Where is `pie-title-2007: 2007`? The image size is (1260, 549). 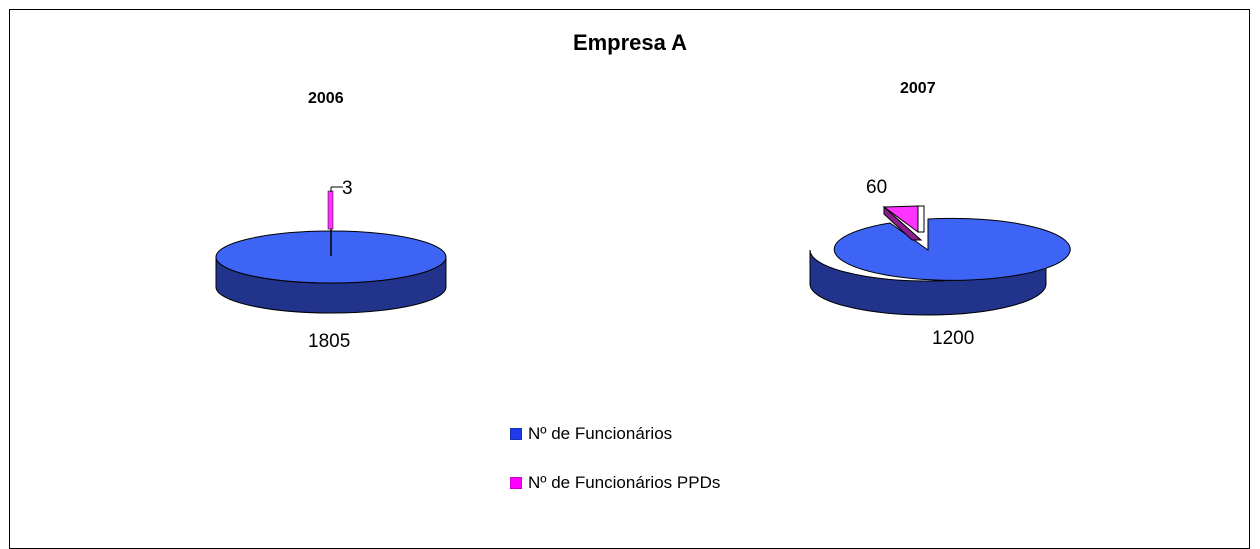
pie-title-2007: 2007 is located at coordinates (918, 88).